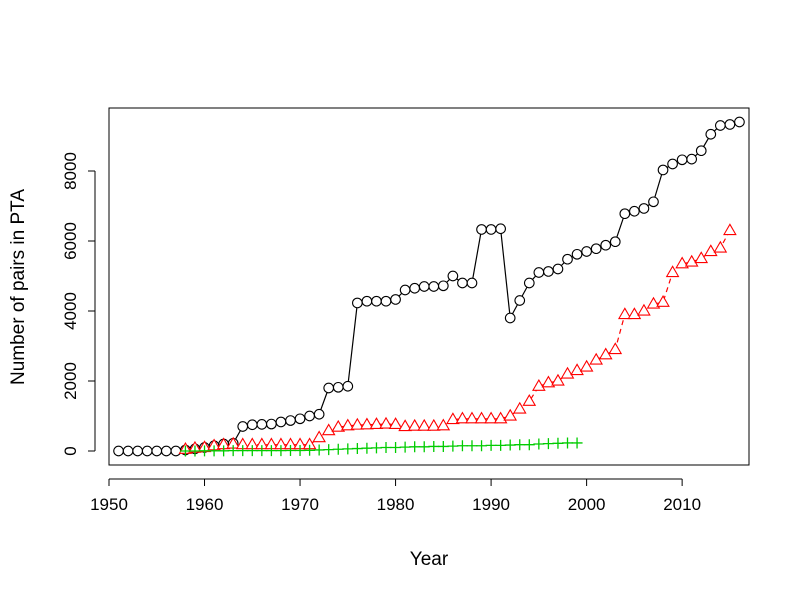  Describe the element at coordinates (396, 504) in the screenshot. I see `x-tick-label: 1980` at that location.